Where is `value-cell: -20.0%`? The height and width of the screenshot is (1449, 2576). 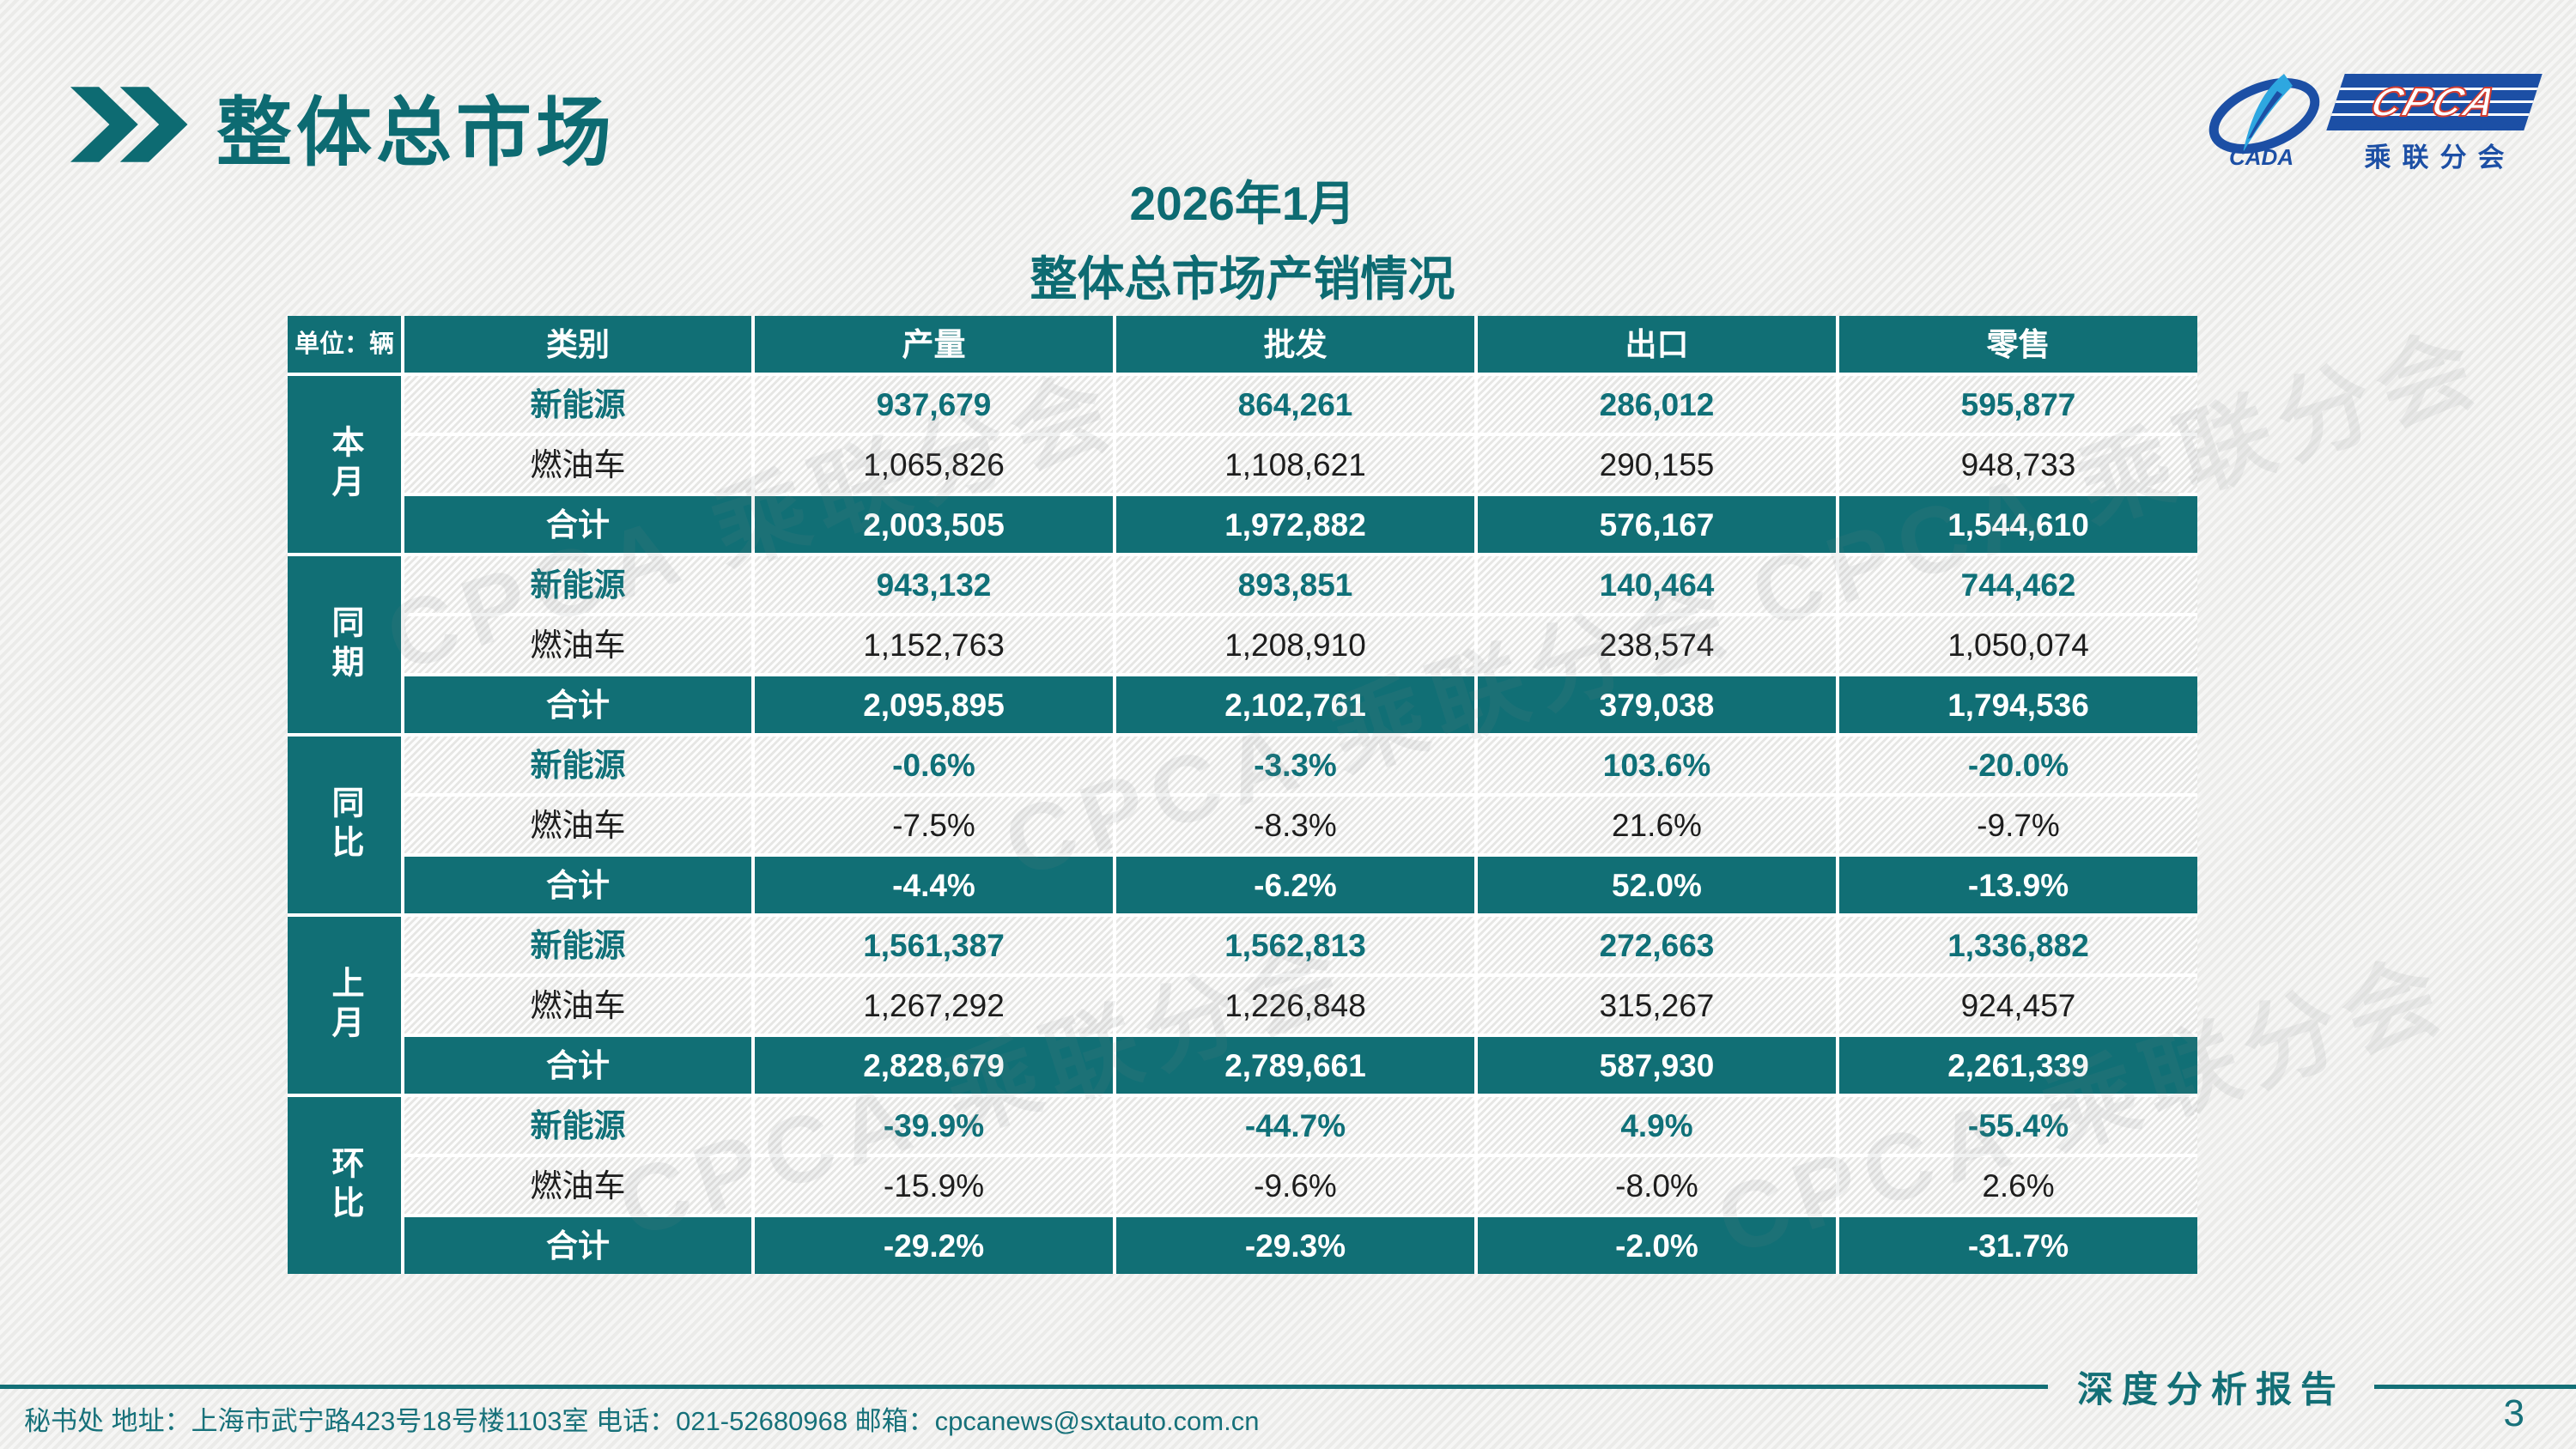
value-cell: -20.0% is located at coordinates (2018, 765).